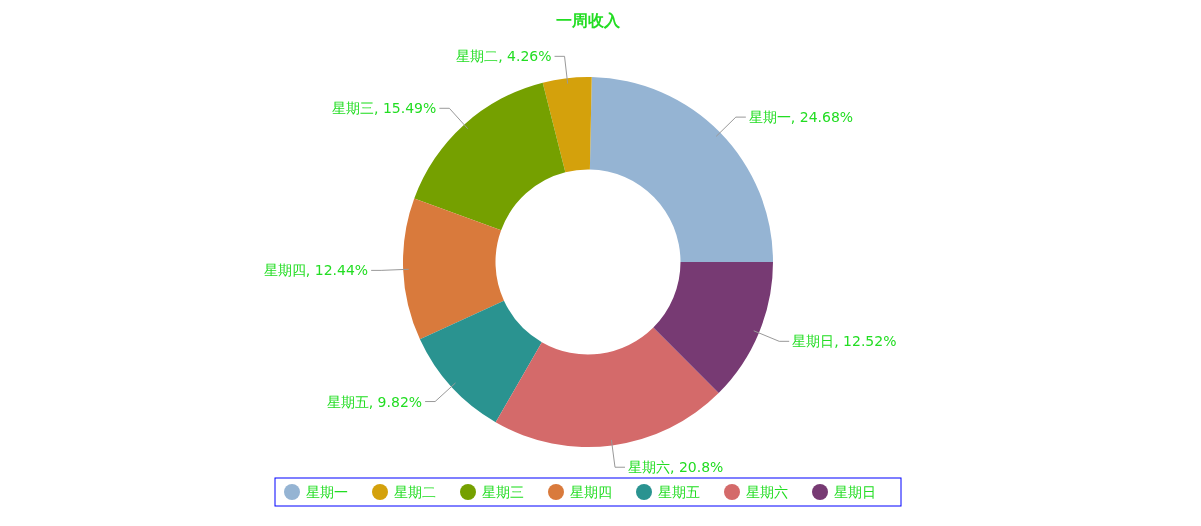 The image size is (1201, 526). What do you see at coordinates (327, 492) in the screenshot?
I see `legend-label: 星期一` at bounding box center [327, 492].